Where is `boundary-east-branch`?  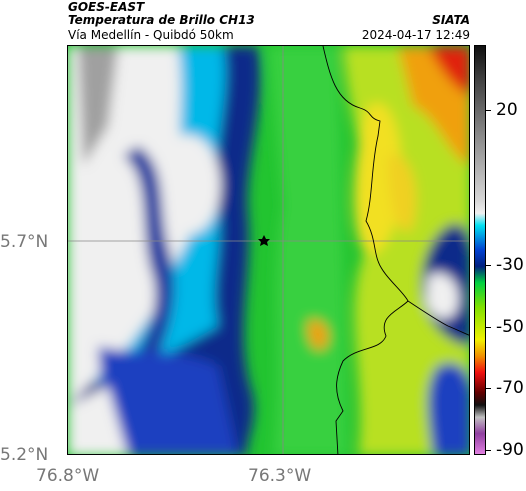 boundary-east-branch is located at coordinates (438, 318).